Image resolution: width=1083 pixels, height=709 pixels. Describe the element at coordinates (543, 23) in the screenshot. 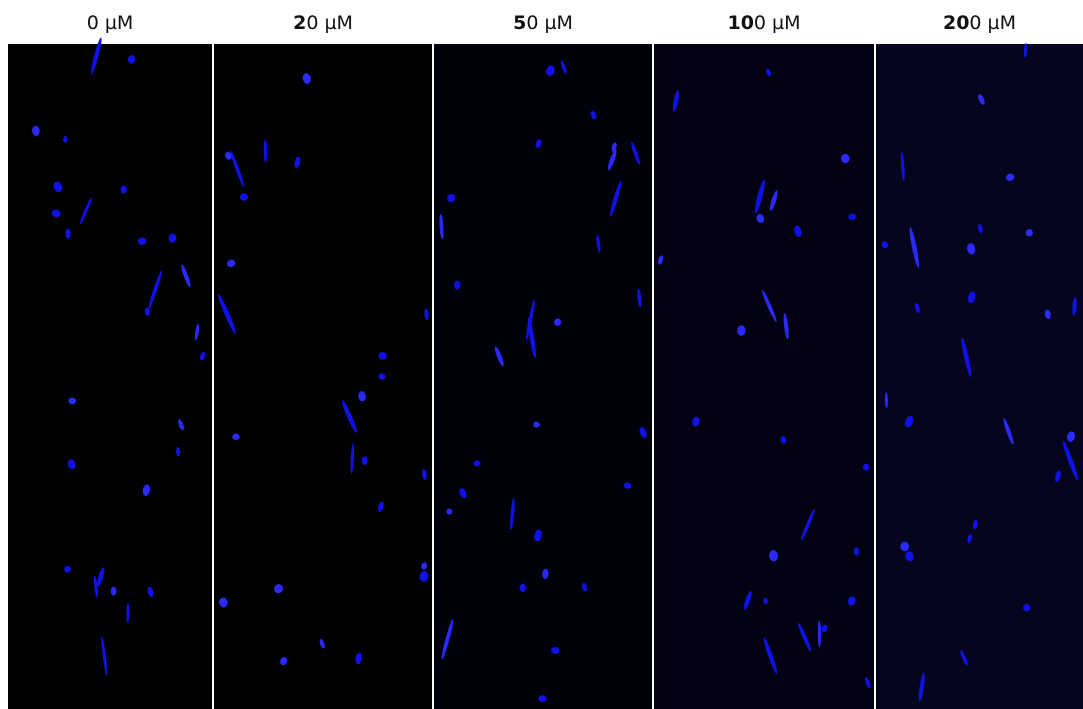

I see `panel-label: 50 µM` at that location.